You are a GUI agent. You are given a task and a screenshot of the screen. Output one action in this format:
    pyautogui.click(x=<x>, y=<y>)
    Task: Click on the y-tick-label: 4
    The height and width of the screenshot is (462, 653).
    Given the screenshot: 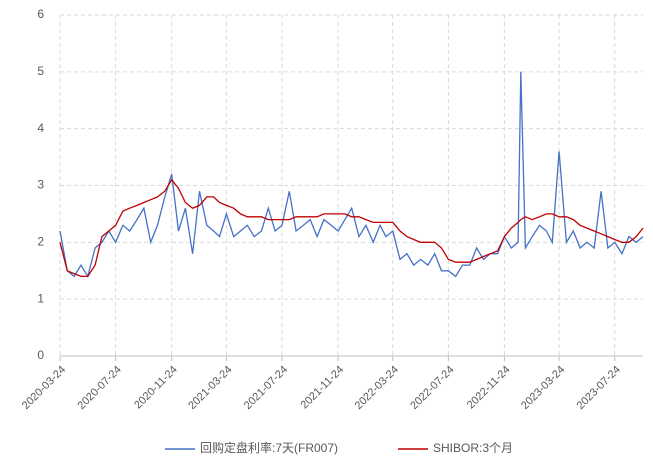 What is the action you would take?
    pyautogui.click(x=40, y=128)
    